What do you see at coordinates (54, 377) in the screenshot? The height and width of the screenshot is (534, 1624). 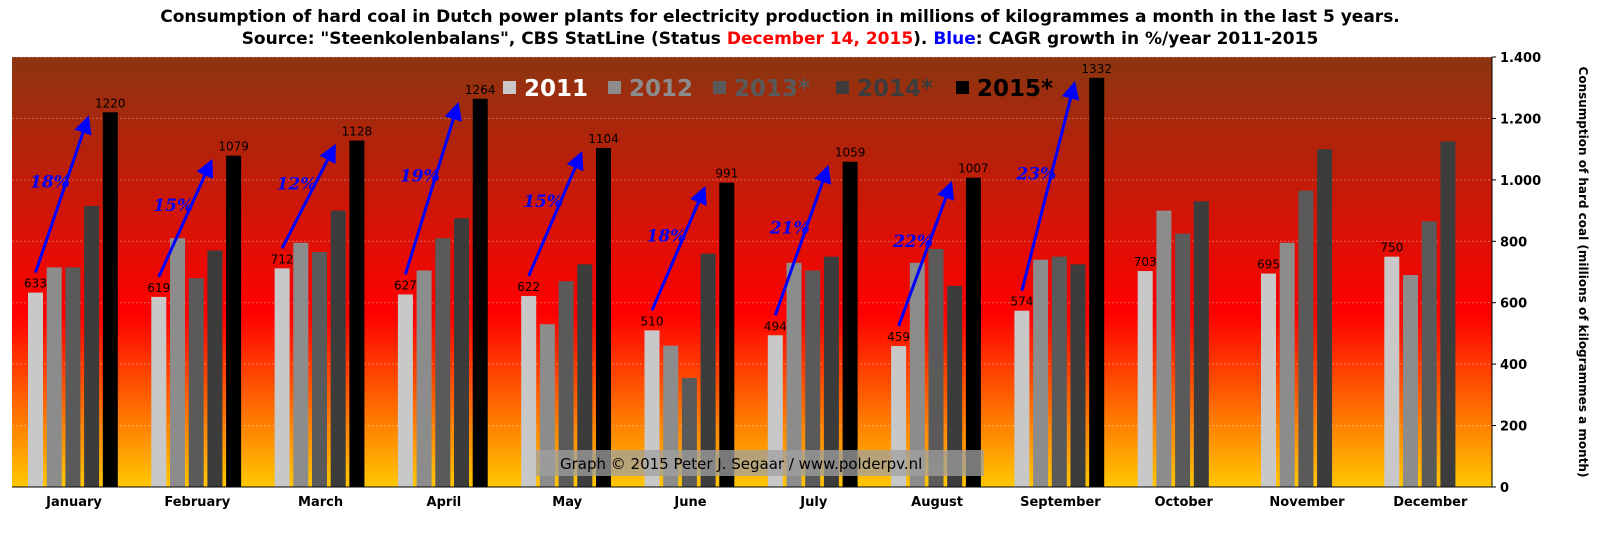 I see `bar-2012-january` at bounding box center [54, 377].